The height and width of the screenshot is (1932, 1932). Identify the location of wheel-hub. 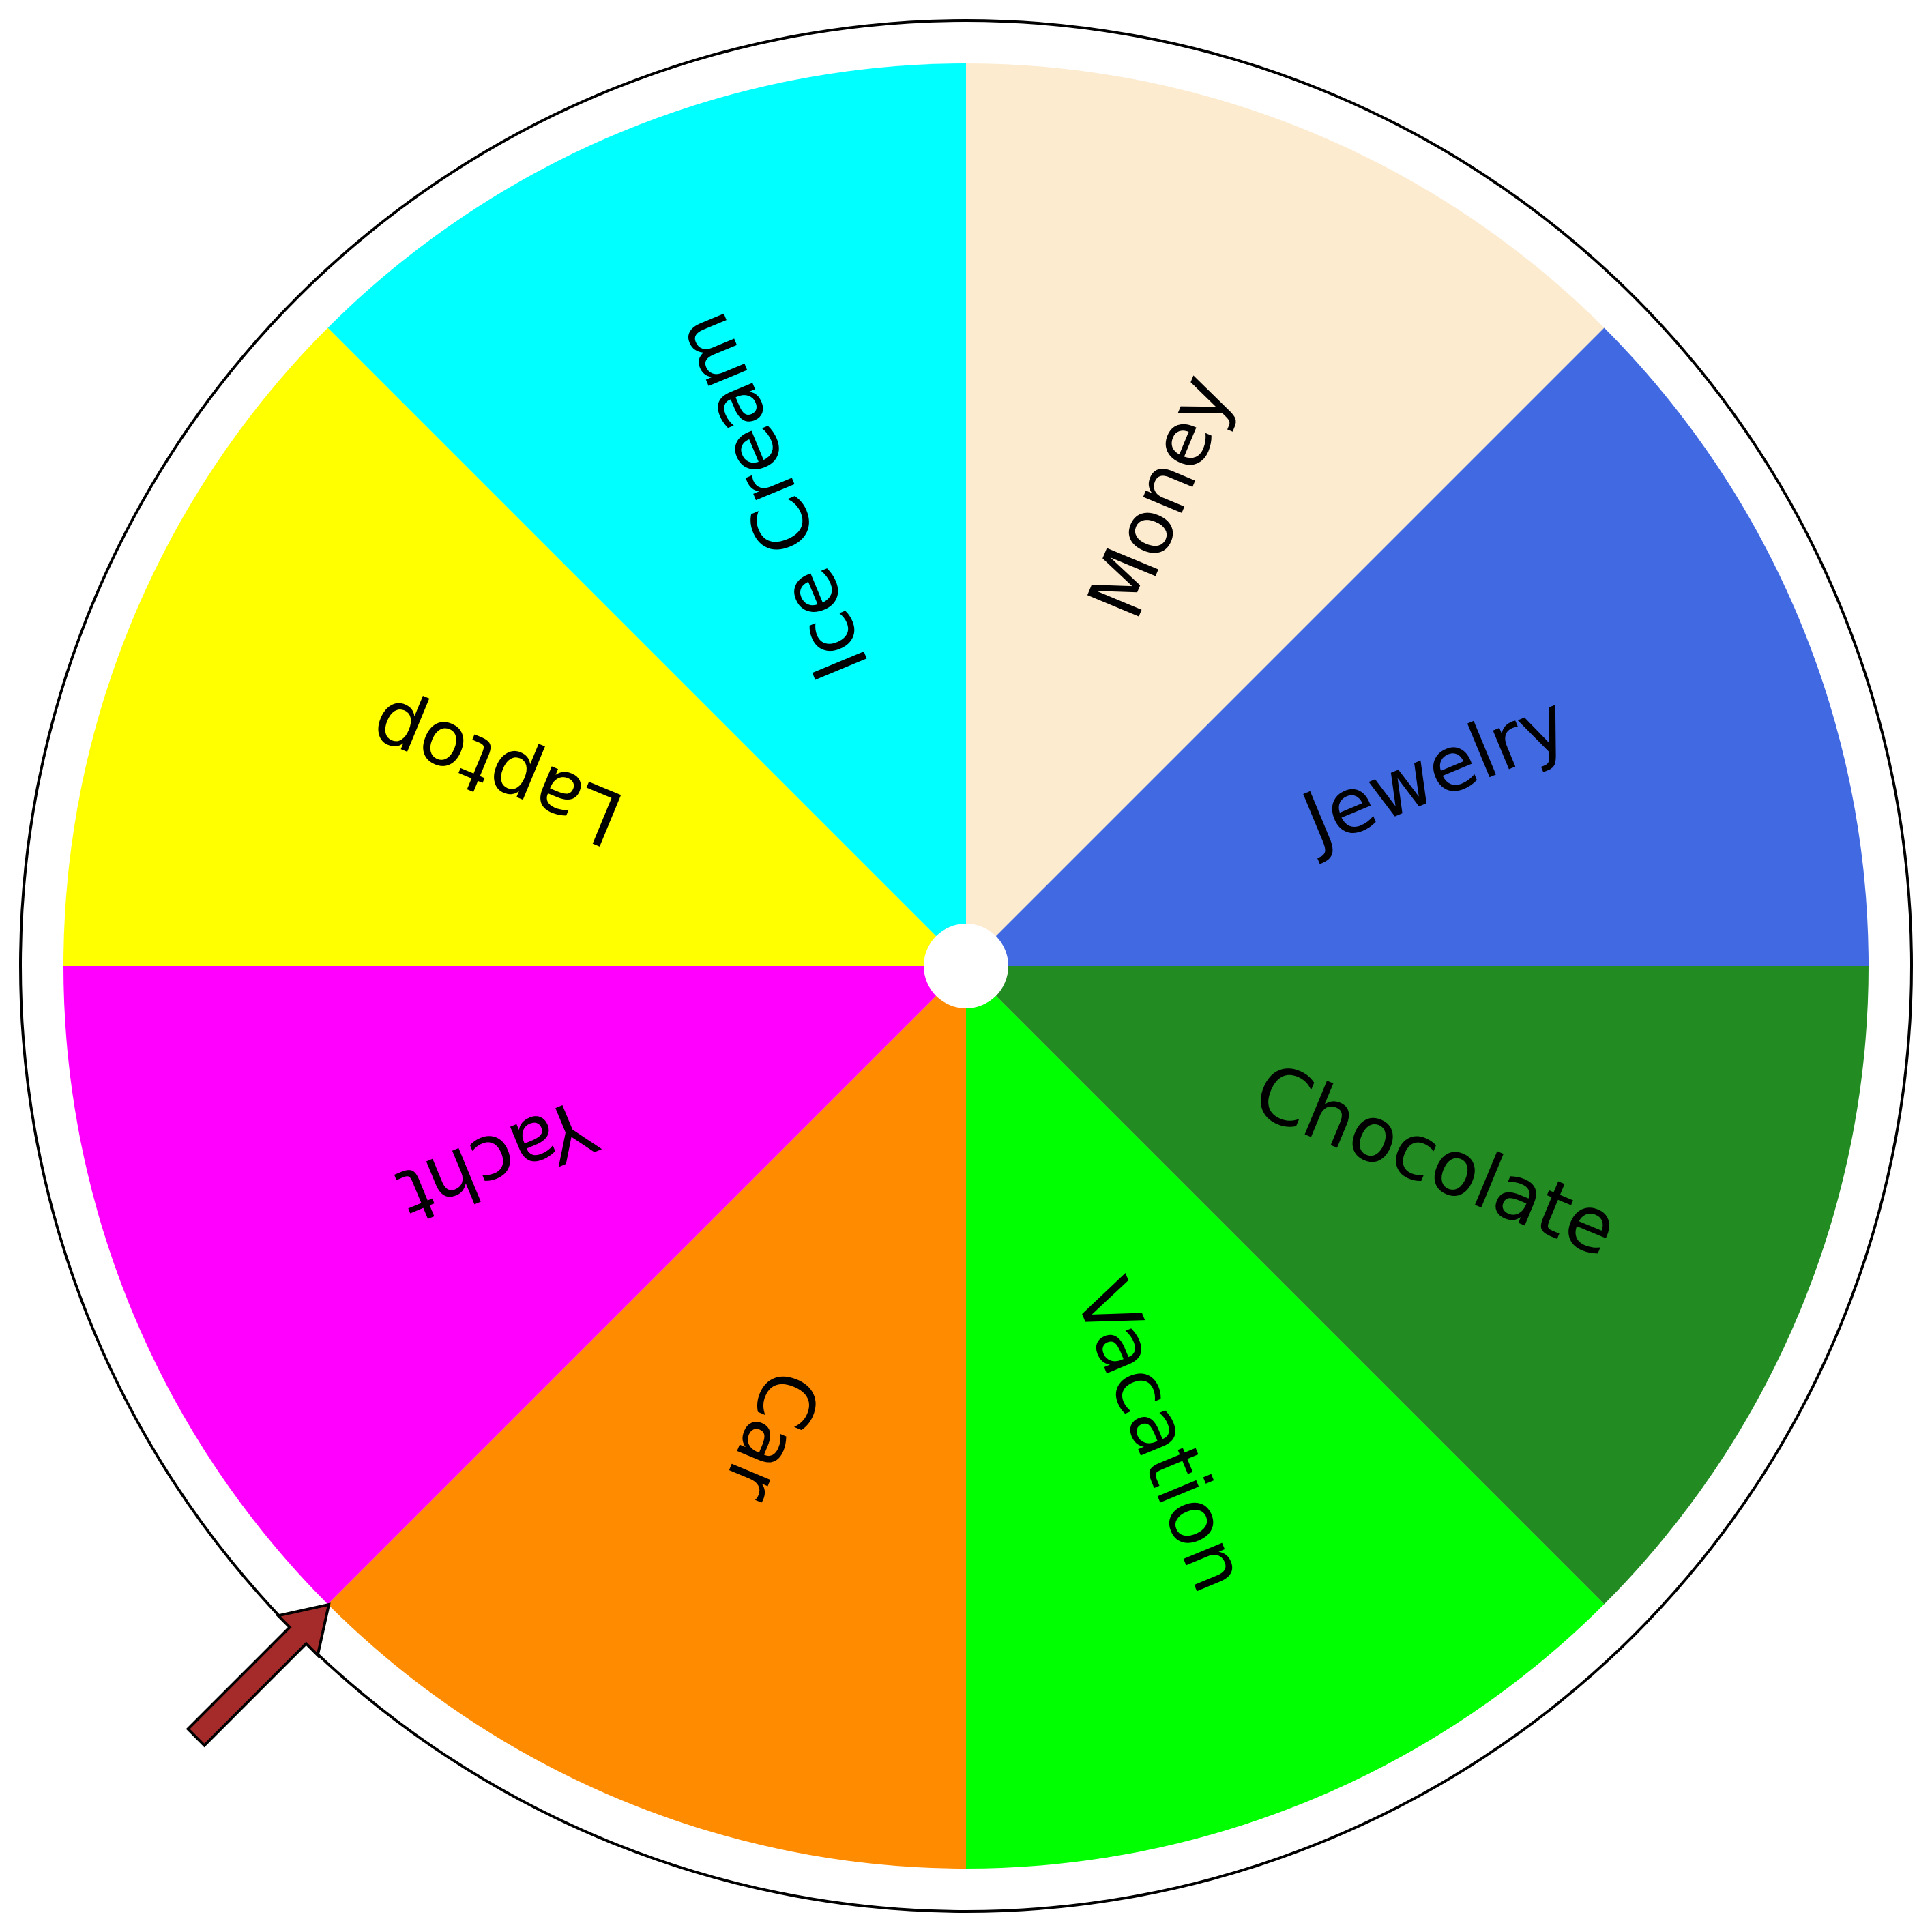
(966, 966).